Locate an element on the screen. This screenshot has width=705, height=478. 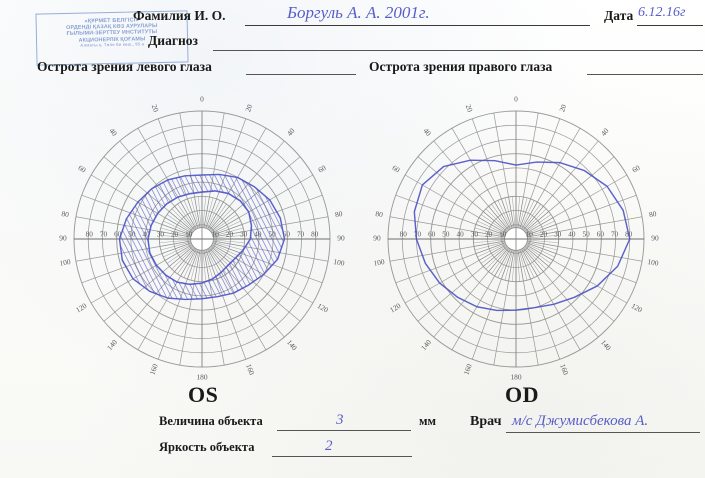
acuity-right-rule is located at coordinates (645, 74).